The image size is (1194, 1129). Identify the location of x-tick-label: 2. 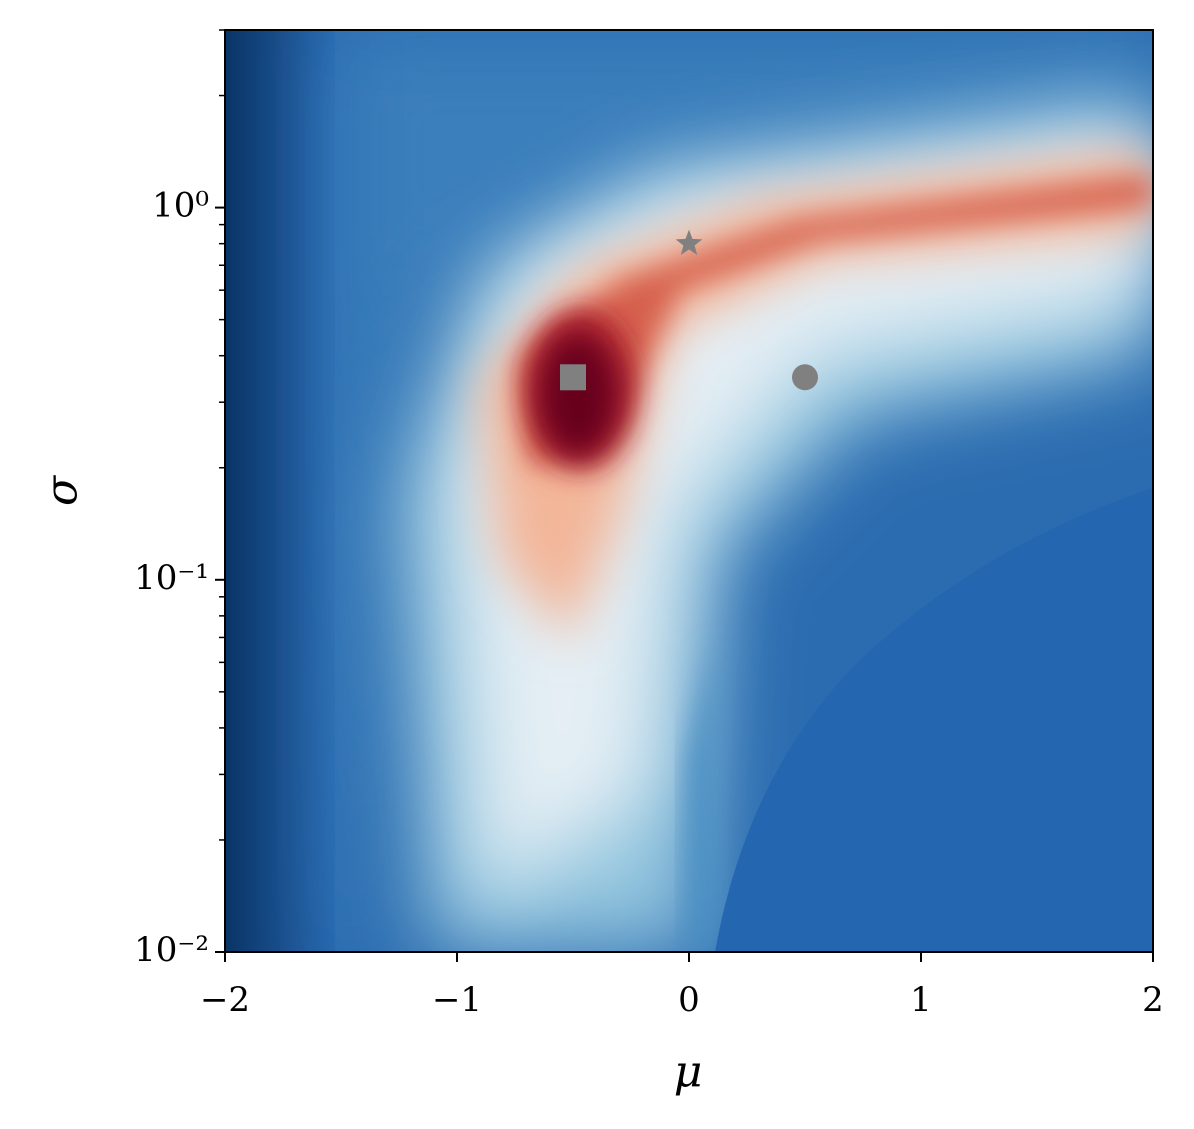
(1153, 1000).